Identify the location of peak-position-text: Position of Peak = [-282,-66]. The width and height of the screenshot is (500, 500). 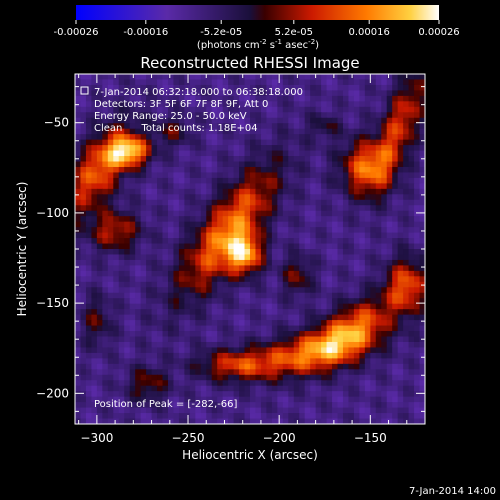
(166, 404).